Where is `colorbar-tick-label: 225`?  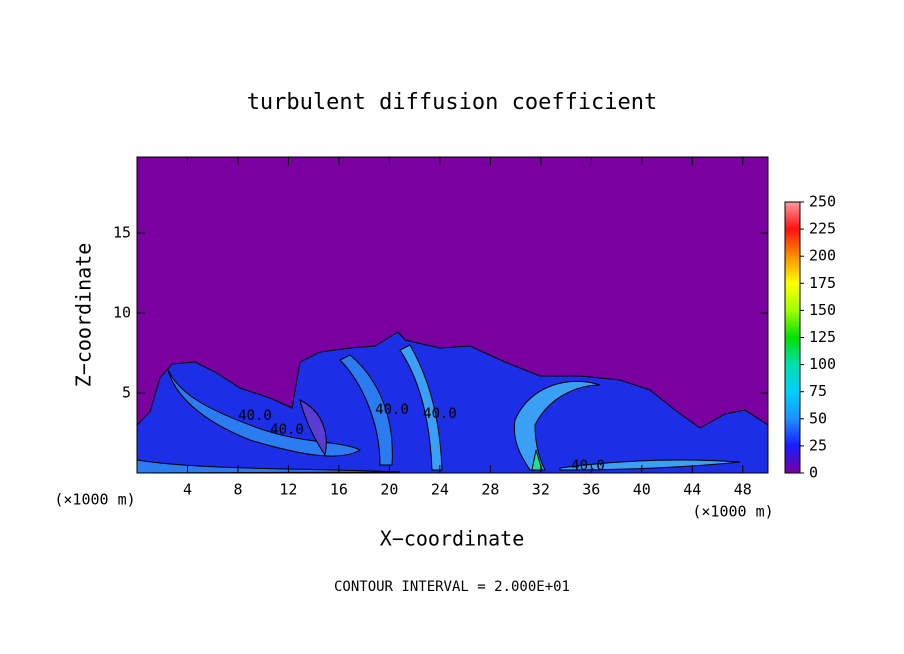 colorbar-tick-label: 225 is located at coordinates (822, 229).